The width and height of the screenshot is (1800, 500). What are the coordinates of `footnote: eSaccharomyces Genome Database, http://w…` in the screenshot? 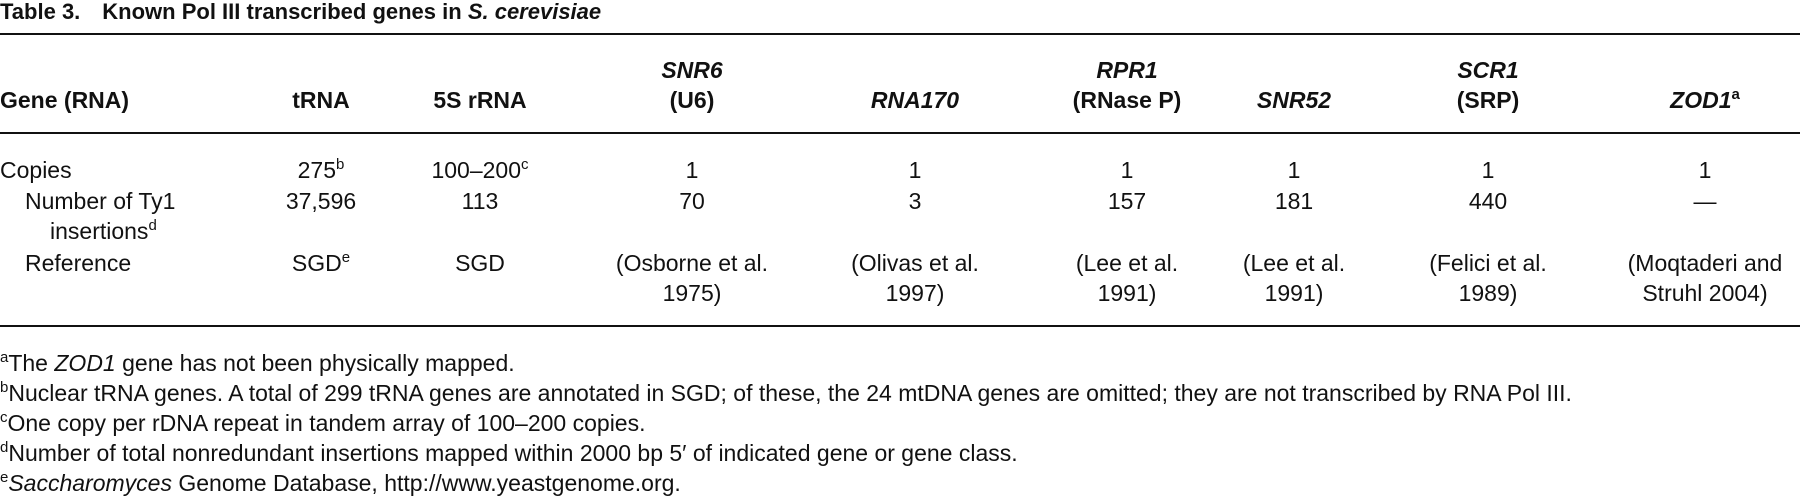 It's located at (340, 483).